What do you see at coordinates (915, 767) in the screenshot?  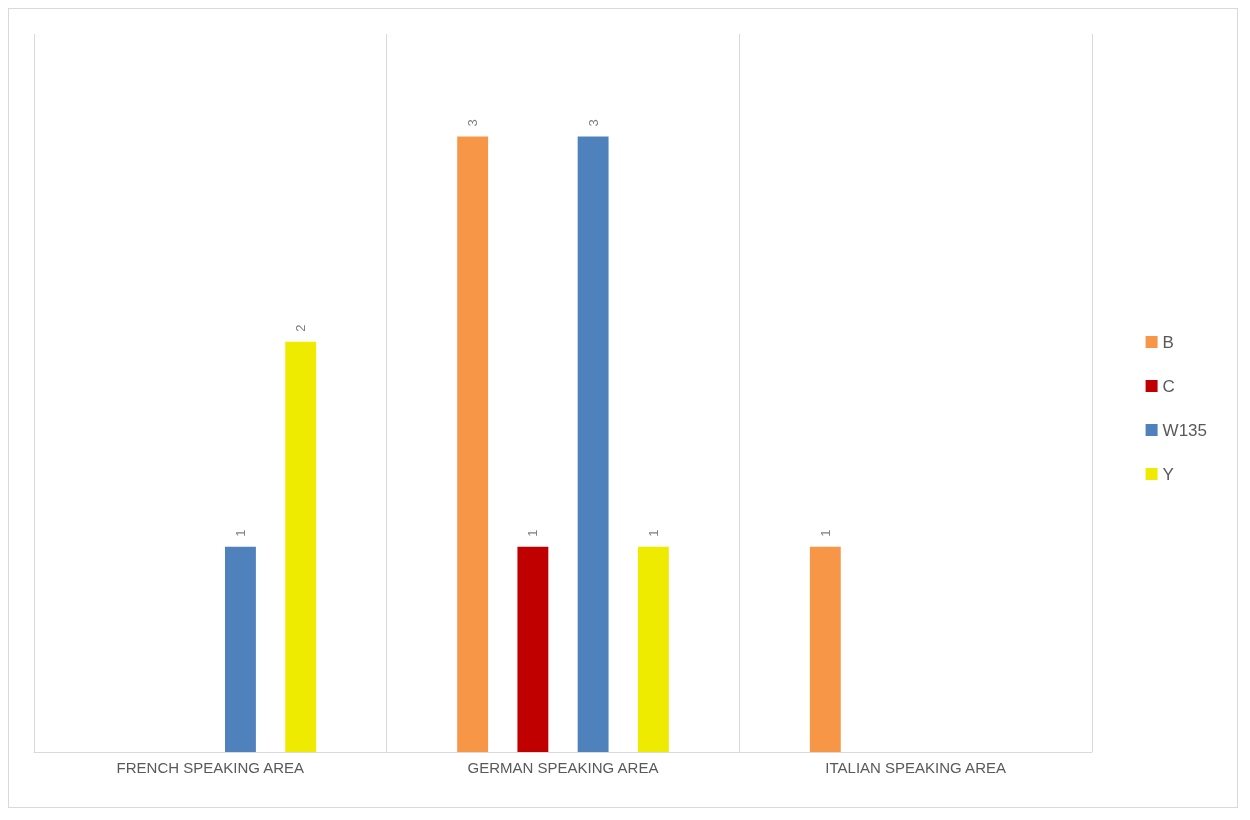 I see `x-tick-label: ITALIAN SPEAKING AREA` at bounding box center [915, 767].